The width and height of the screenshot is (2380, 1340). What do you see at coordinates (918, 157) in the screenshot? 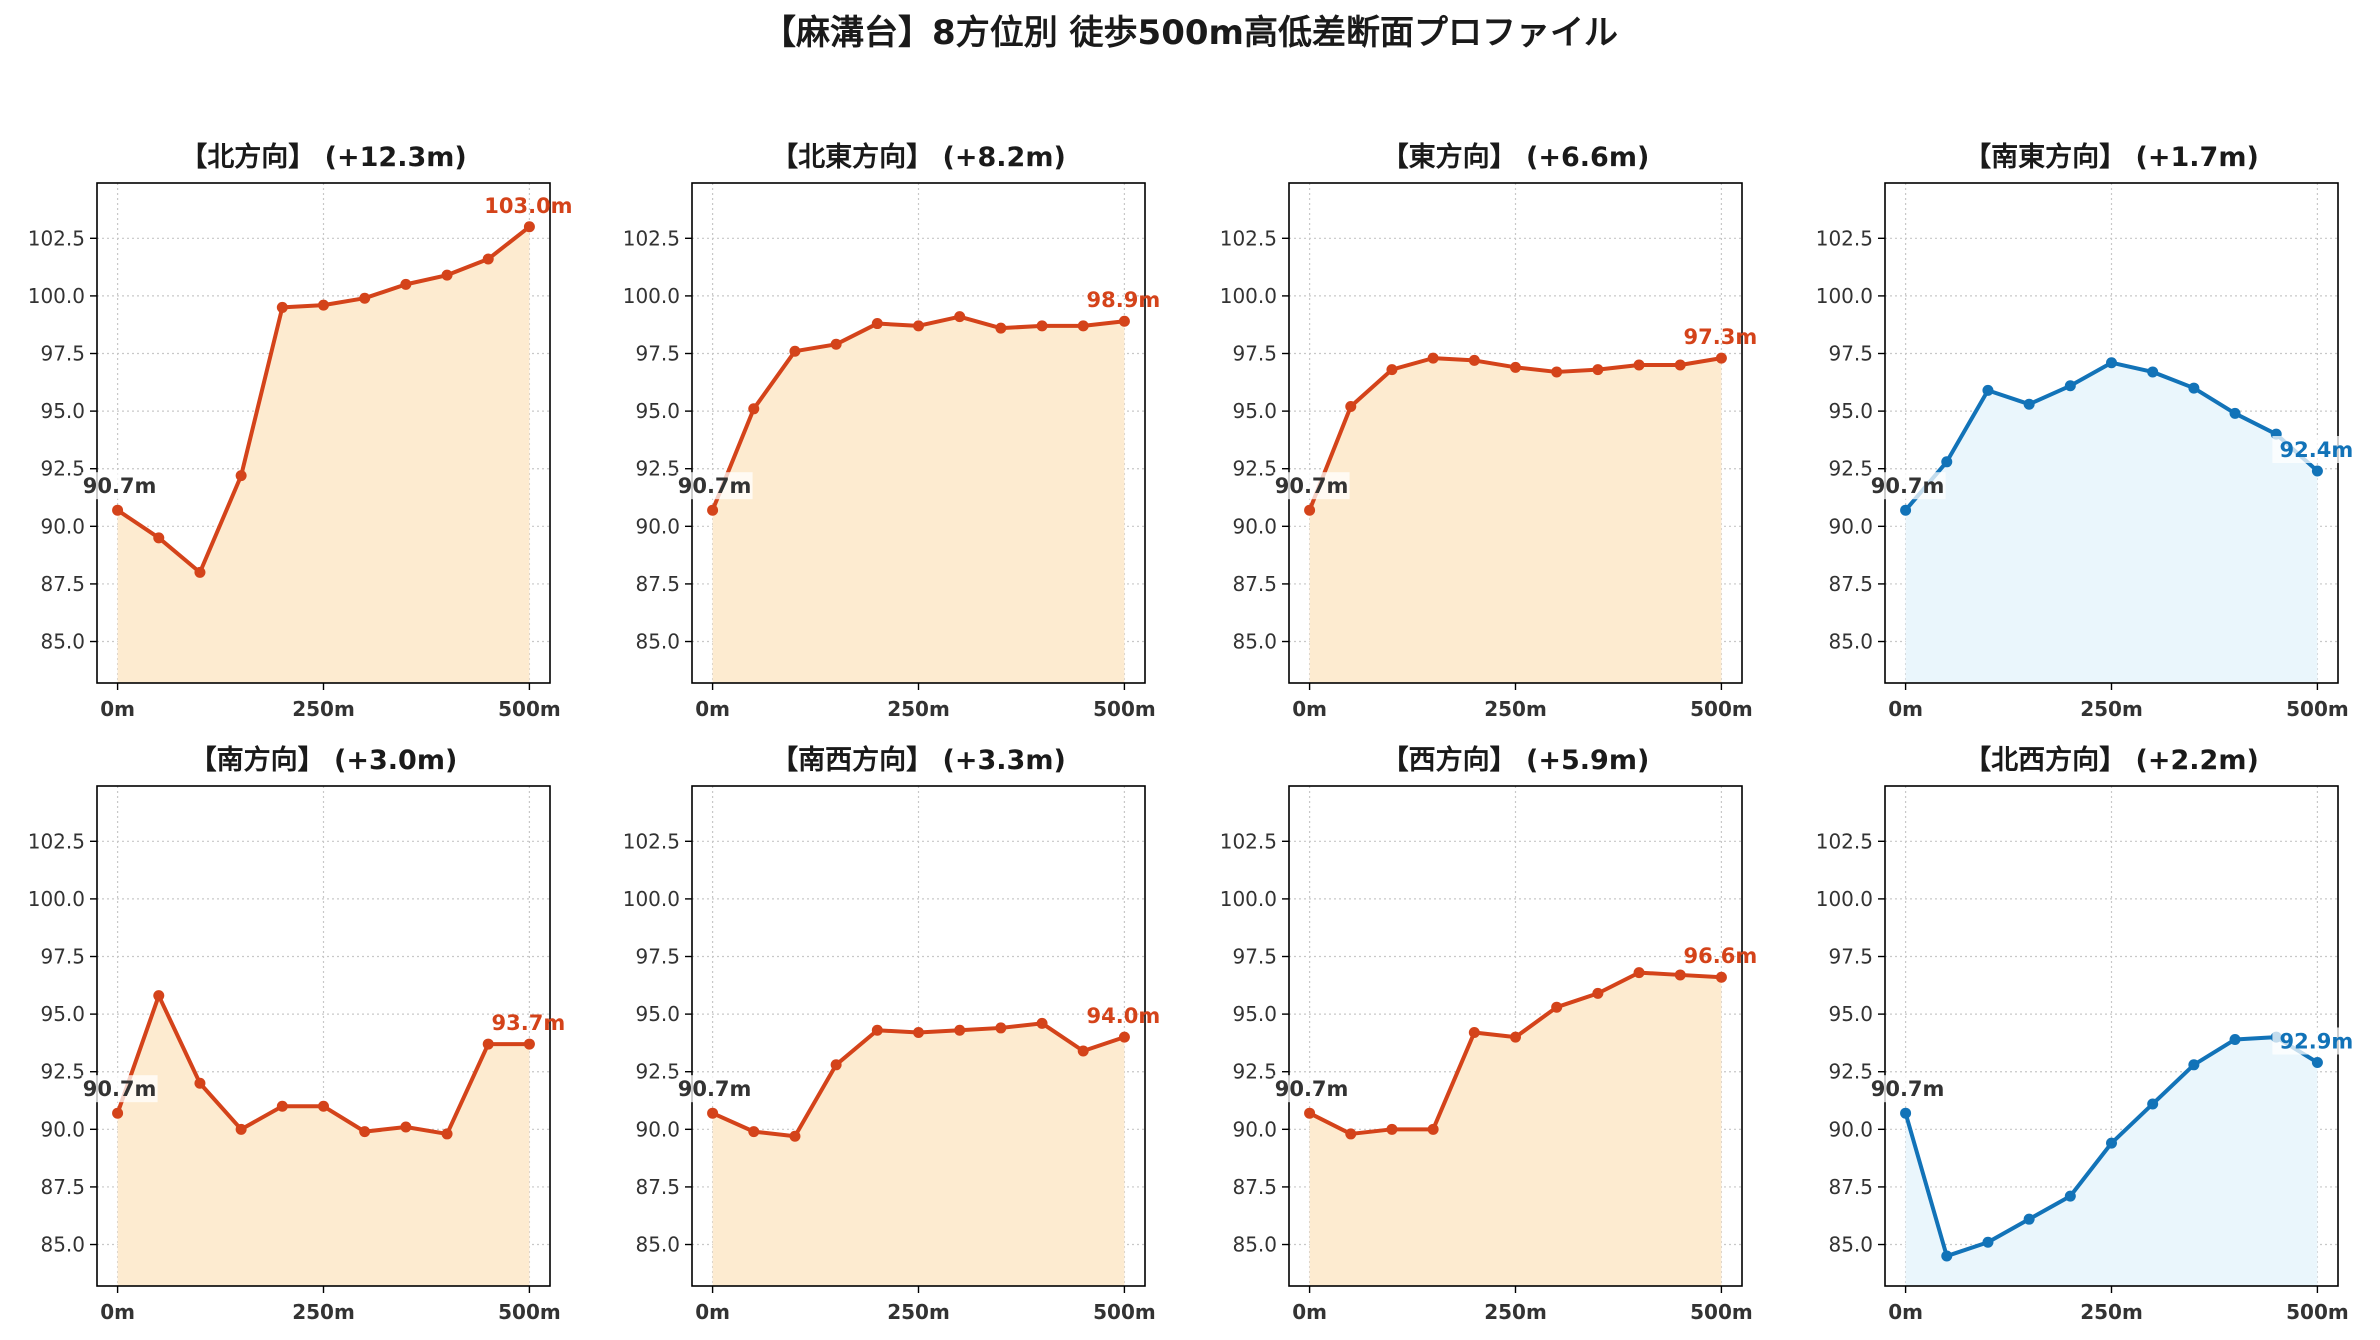
I see `panel-title: 【北東方向】 (+8.2m)` at bounding box center [918, 157].